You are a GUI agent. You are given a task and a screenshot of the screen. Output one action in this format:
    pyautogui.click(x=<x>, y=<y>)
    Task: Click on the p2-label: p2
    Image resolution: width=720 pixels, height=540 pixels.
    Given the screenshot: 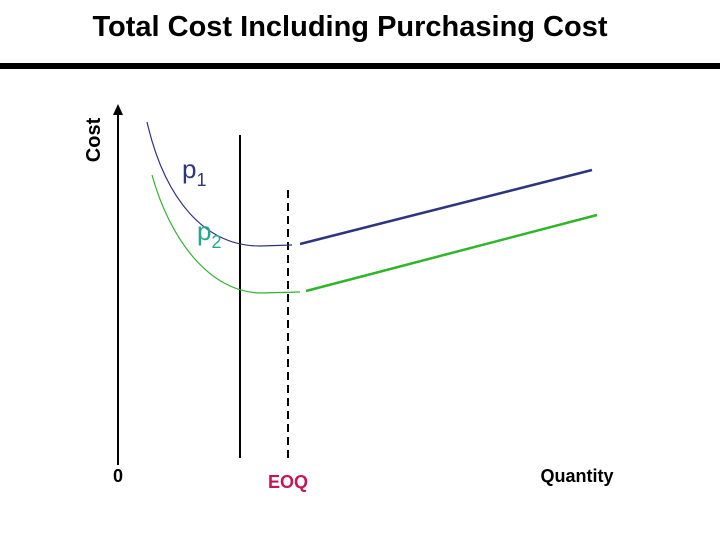 What is the action you would take?
    pyautogui.click(x=209, y=234)
    